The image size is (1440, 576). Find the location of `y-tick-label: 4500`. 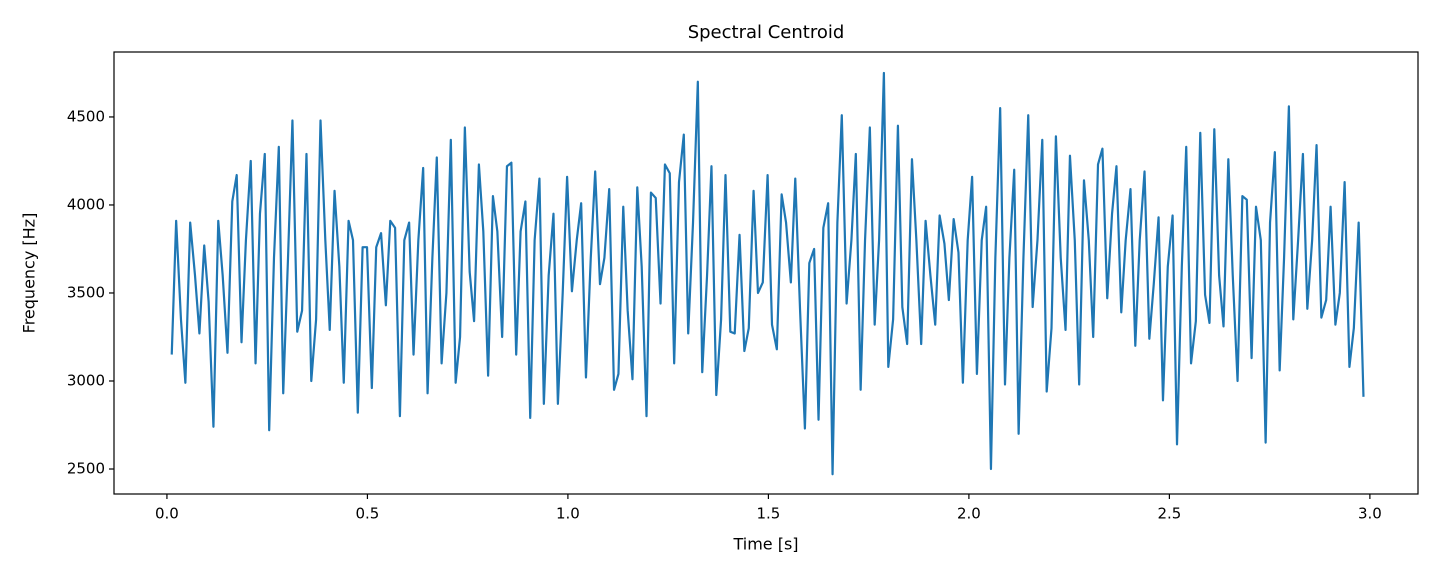

y-tick-label: 4500 is located at coordinates (86, 116).